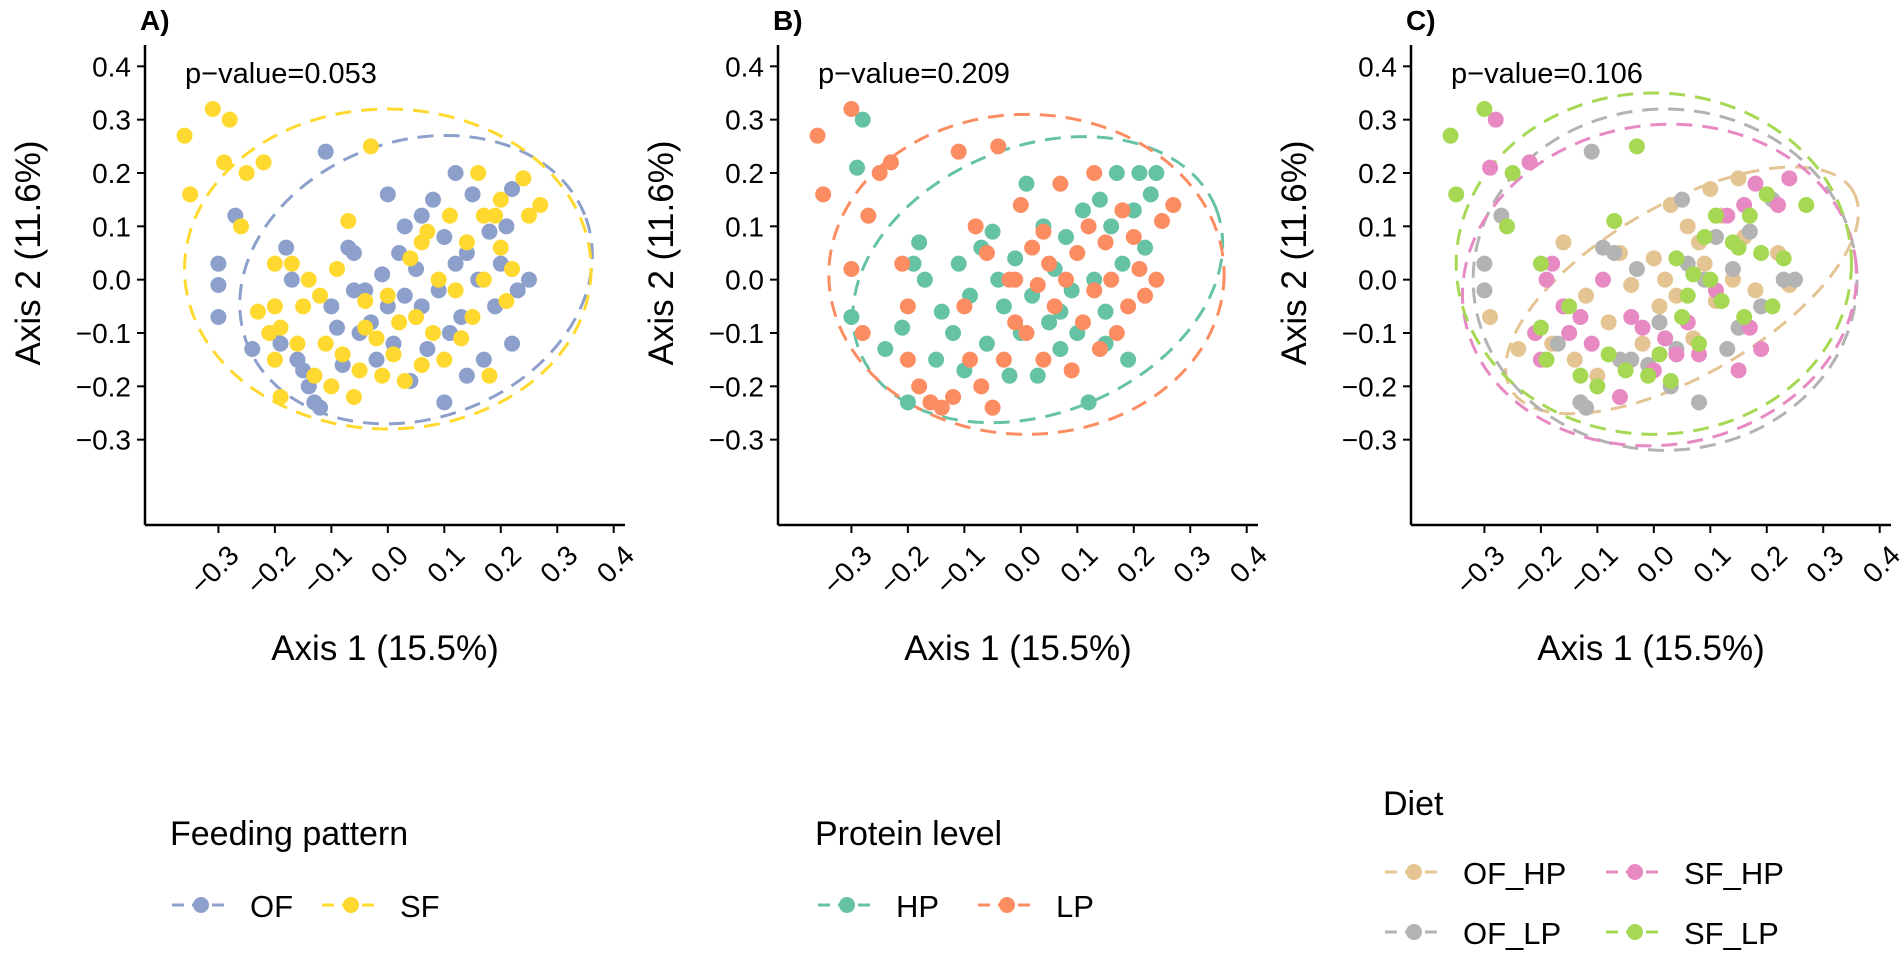  I want to click on y-axis-title: Axis 2 (11.6%), so click(661, 253).